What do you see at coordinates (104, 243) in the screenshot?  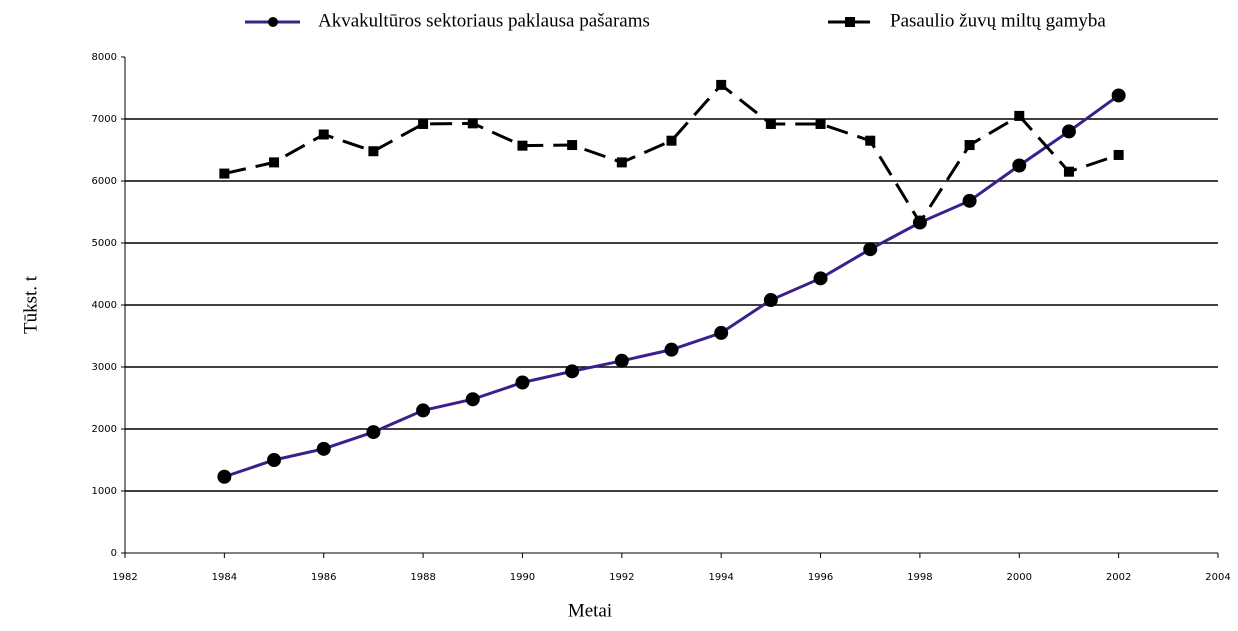 I see `y-tick-label: 5000` at bounding box center [104, 243].